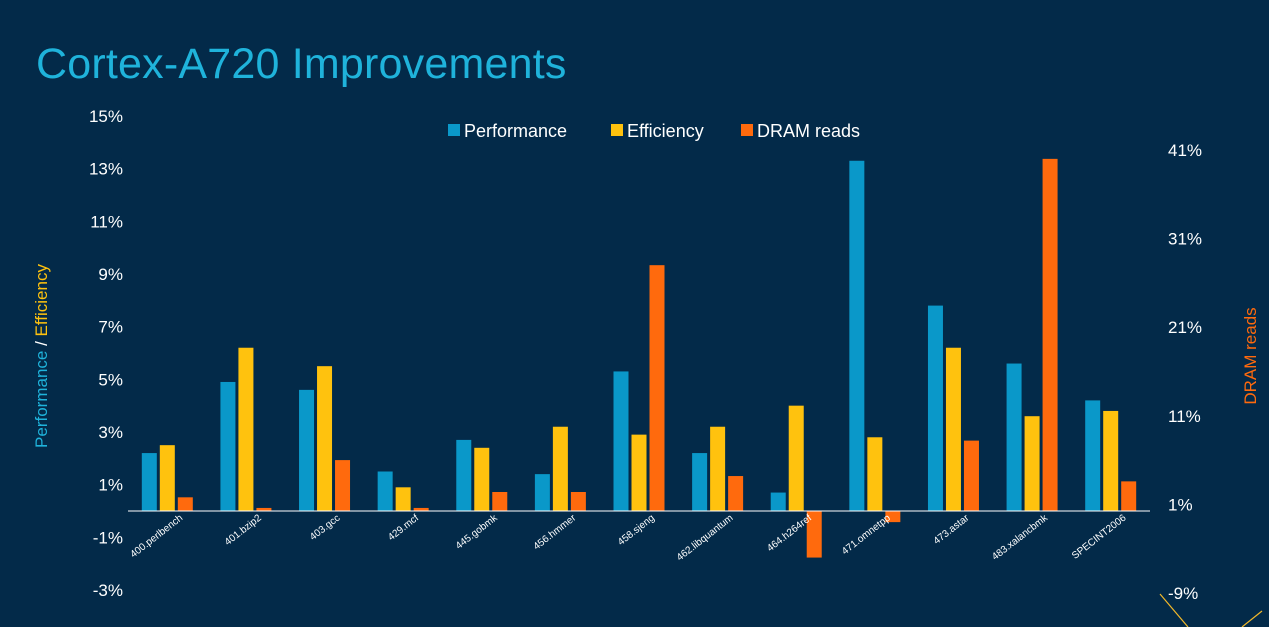 The image size is (1269, 627). Describe the element at coordinates (636, 530) in the screenshot. I see `category-label: 458.sjeng` at that location.